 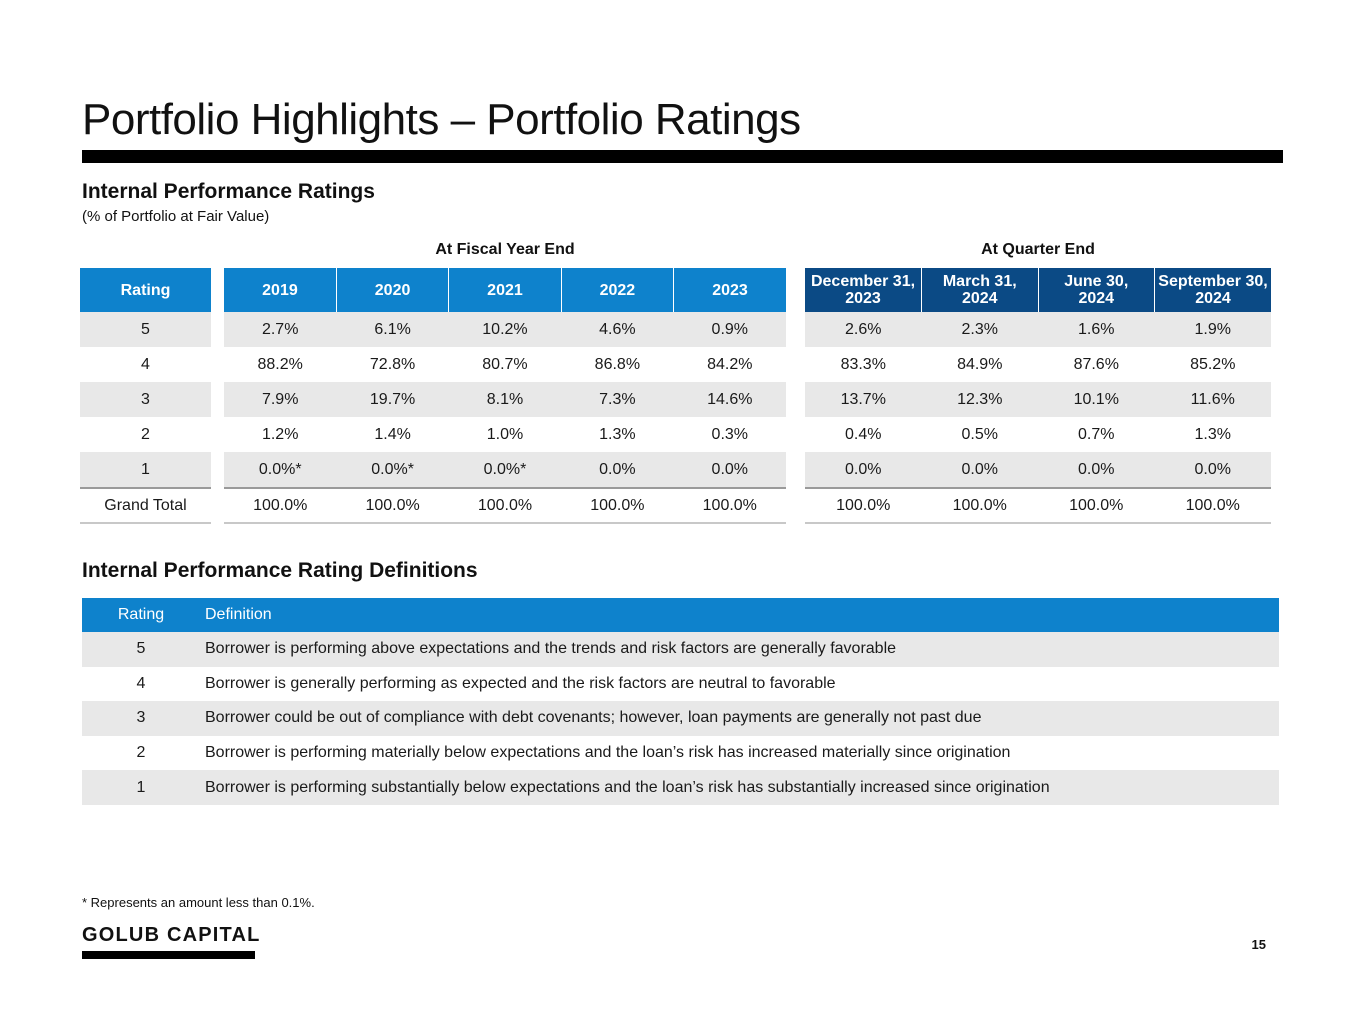 I want to click on value-cell: 7.3%, so click(x=617, y=399).